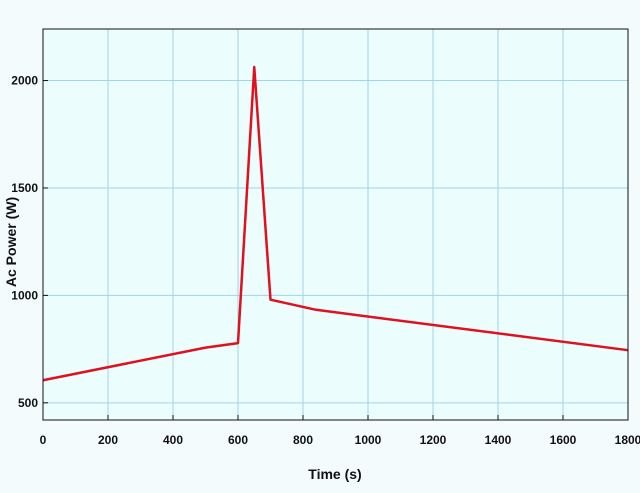 This screenshot has width=640, height=493. Describe the element at coordinates (24, 295) in the screenshot. I see `y-tick-label: 1000` at that location.